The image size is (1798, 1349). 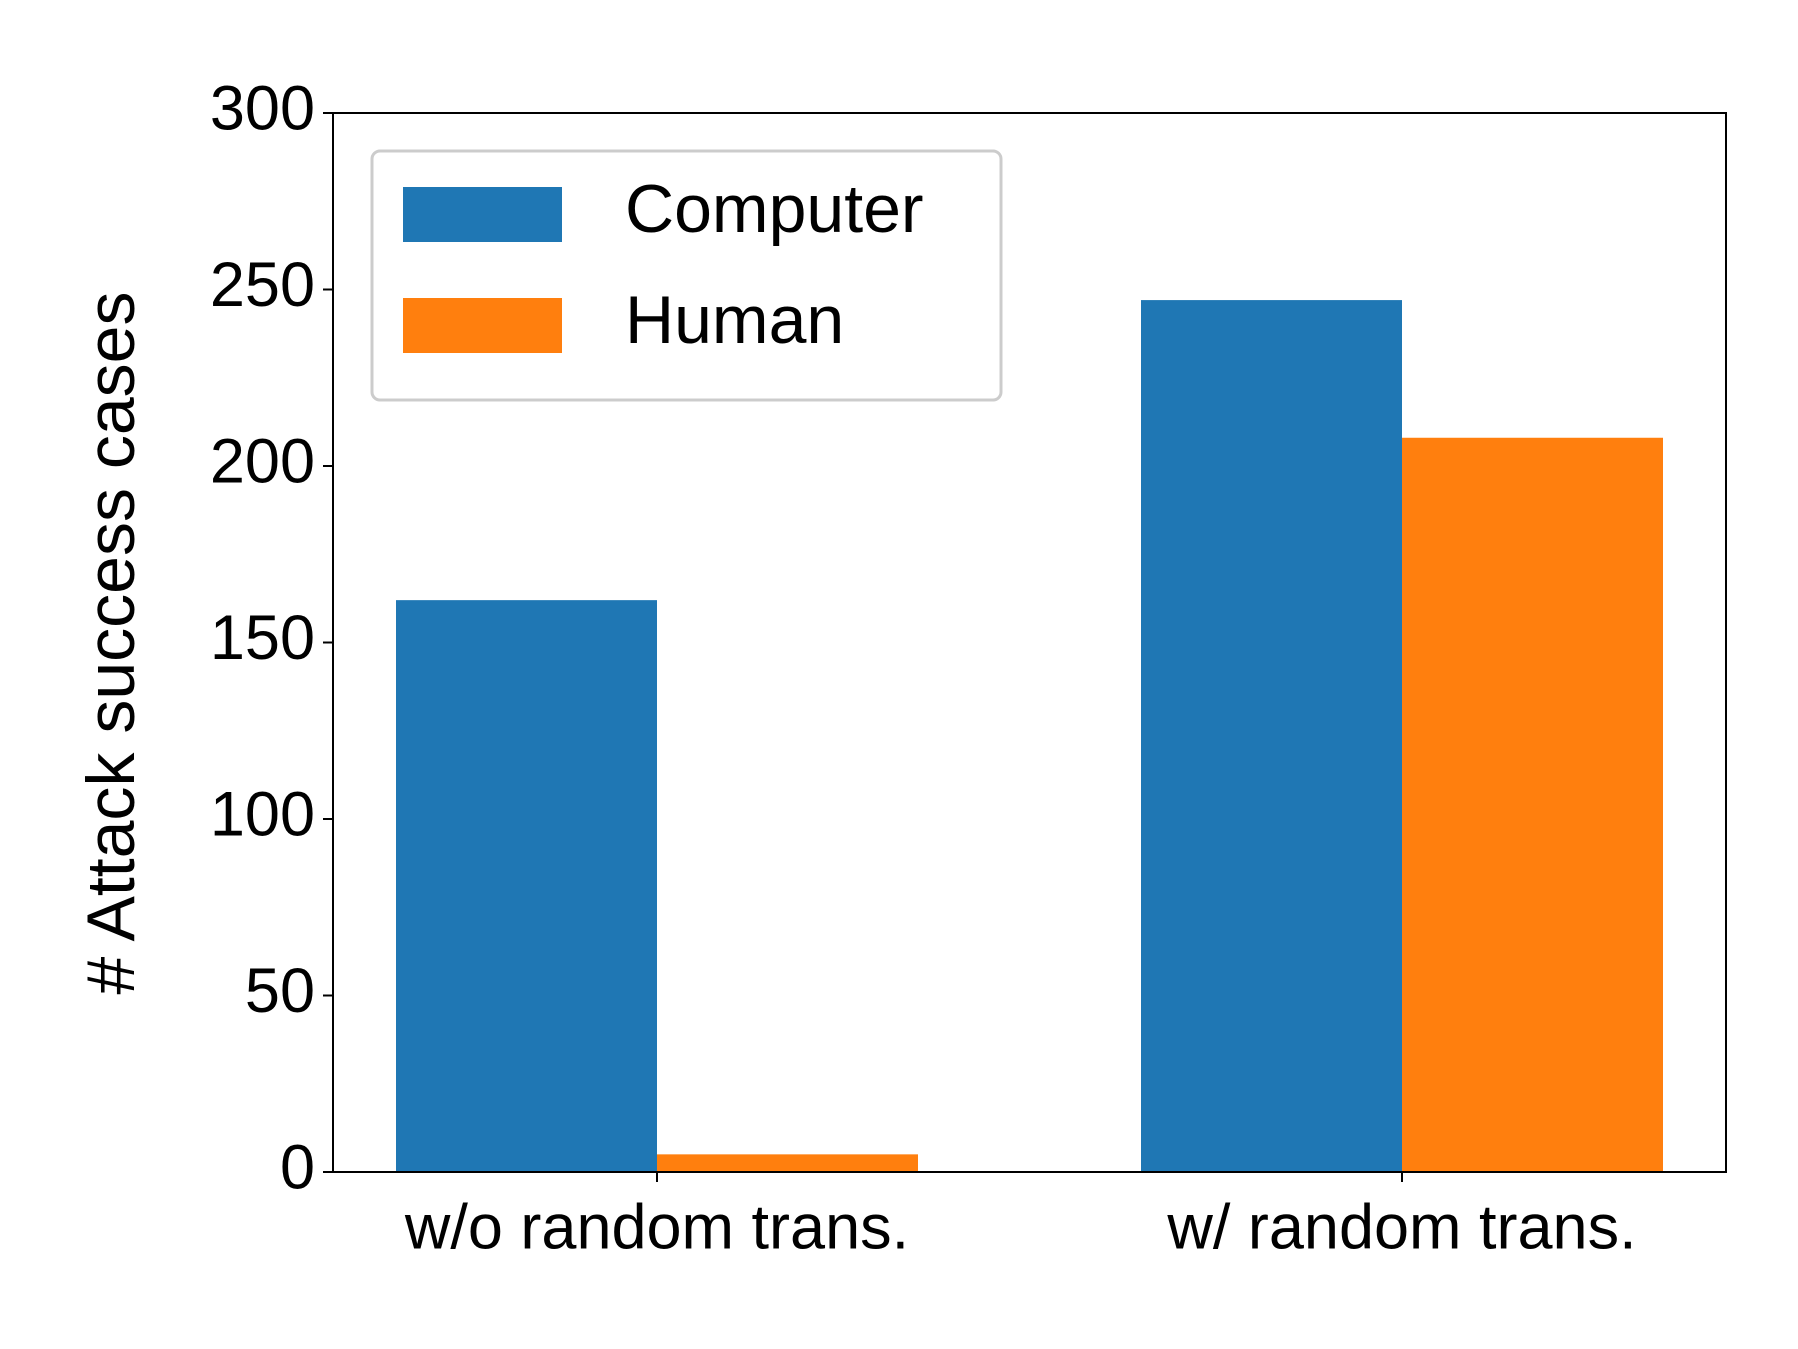 I want to click on x-tick-label: w/o random trans., so click(x=656, y=1228).